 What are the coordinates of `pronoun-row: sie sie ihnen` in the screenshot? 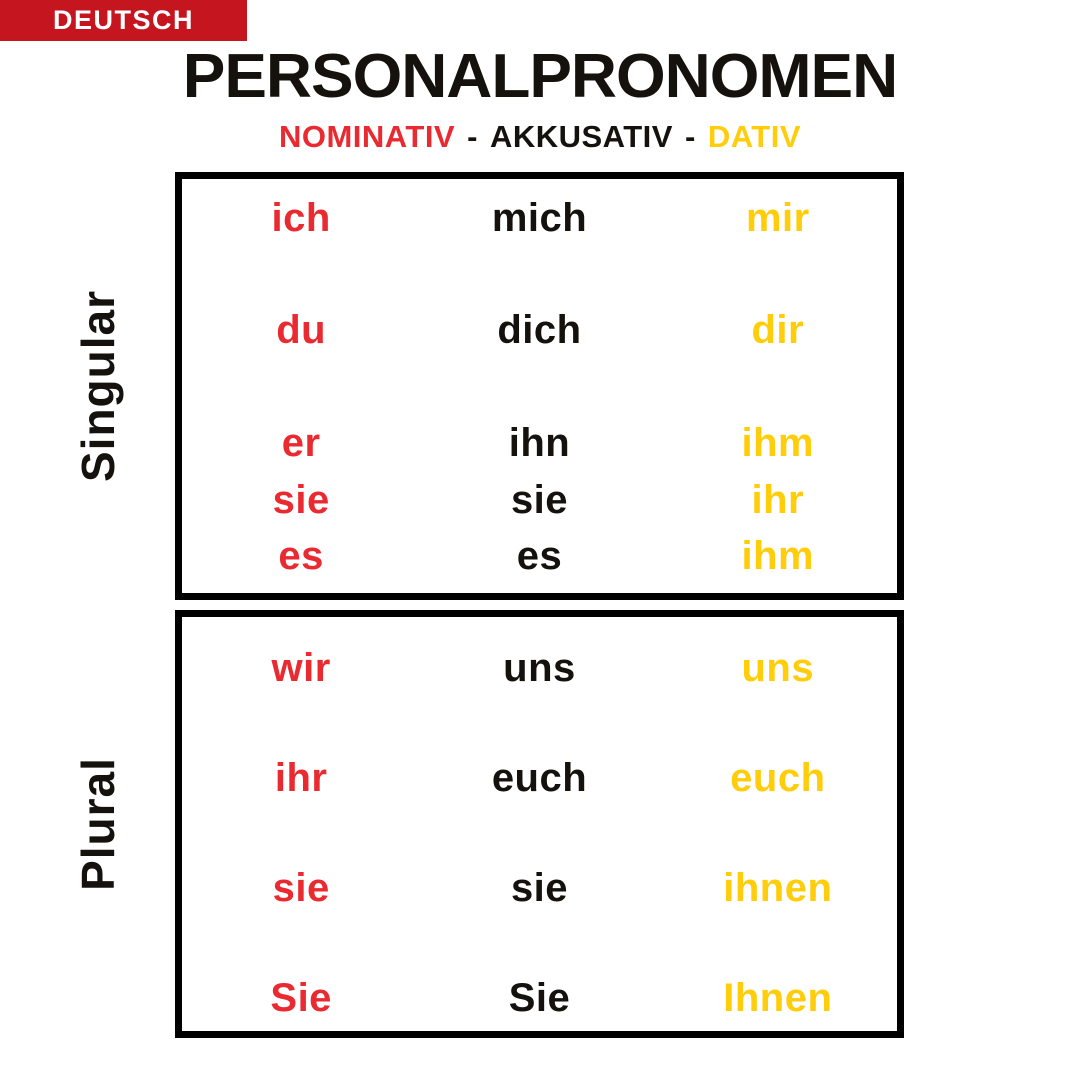 It's located at (539, 888).